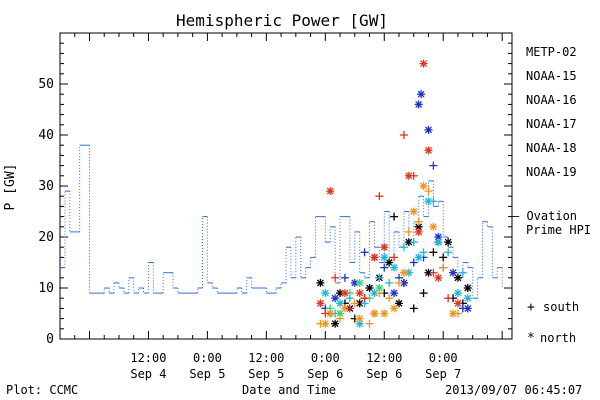 The width and height of the screenshot is (600, 400). I want to click on x-axis-label: Date and Time, so click(289, 390).